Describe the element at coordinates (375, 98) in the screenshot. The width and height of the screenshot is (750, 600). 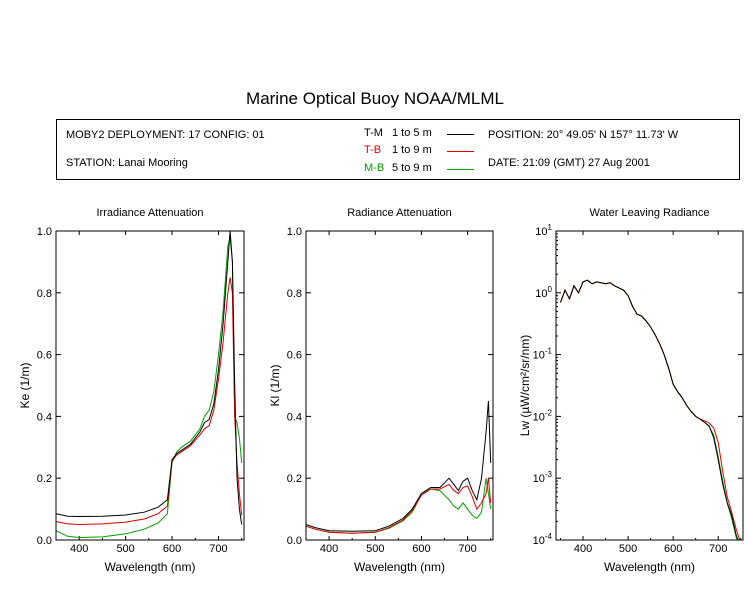
I see `page-title: Marine Optical Buoy NOAA/MLML` at that location.